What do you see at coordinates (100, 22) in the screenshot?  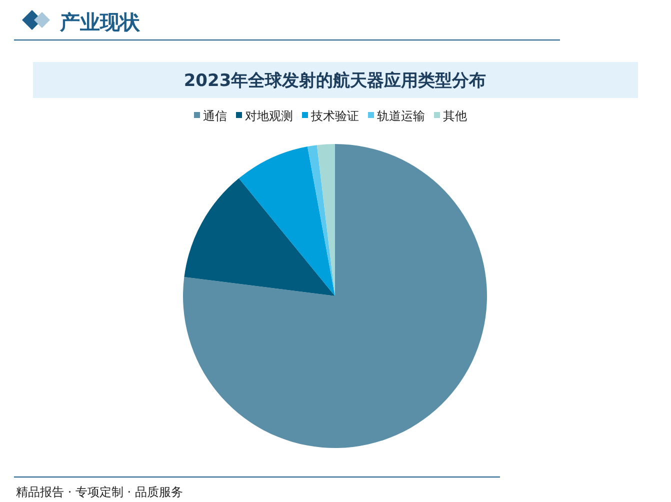 I see `text: 产业现状` at bounding box center [100, 22].